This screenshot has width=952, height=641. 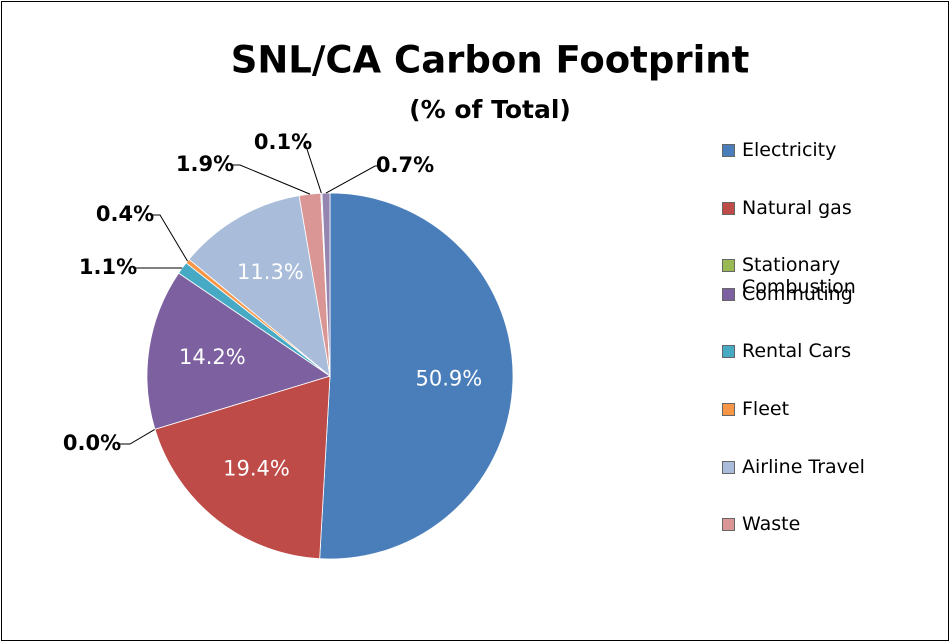 What do you see at coordinates (490, 109) in the screenshot?
I see `chart-subtitle: (% of Total)` at bounding box center [490, 109].